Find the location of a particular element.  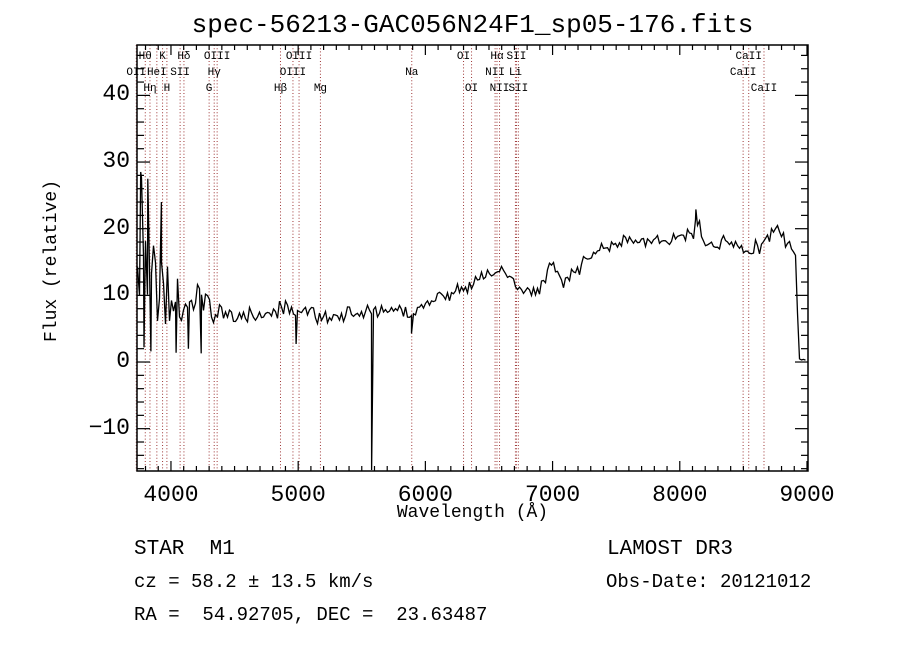

spectral-line-label: Hβ is located at coordinates (280, 89).